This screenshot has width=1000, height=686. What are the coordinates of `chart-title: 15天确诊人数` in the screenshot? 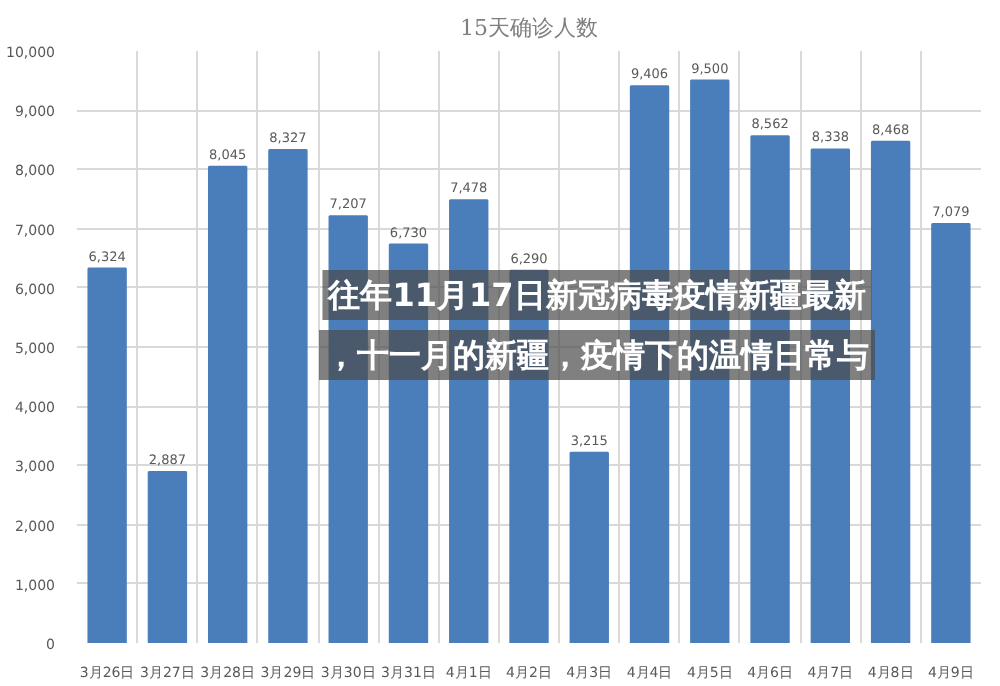 It's located at (529, 28).